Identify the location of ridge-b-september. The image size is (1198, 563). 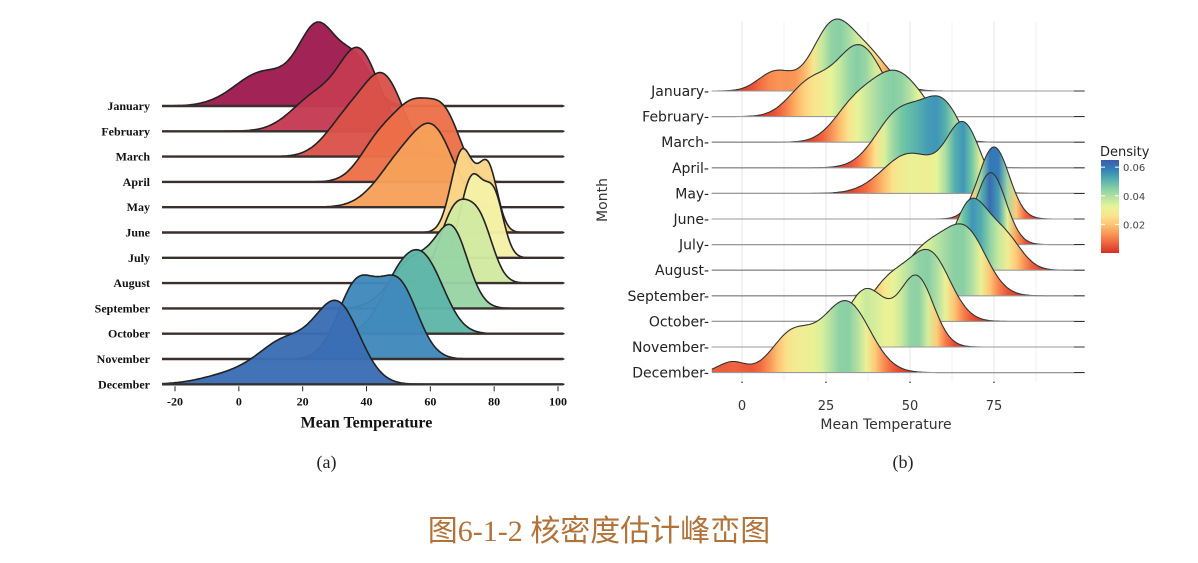
(898, 259).